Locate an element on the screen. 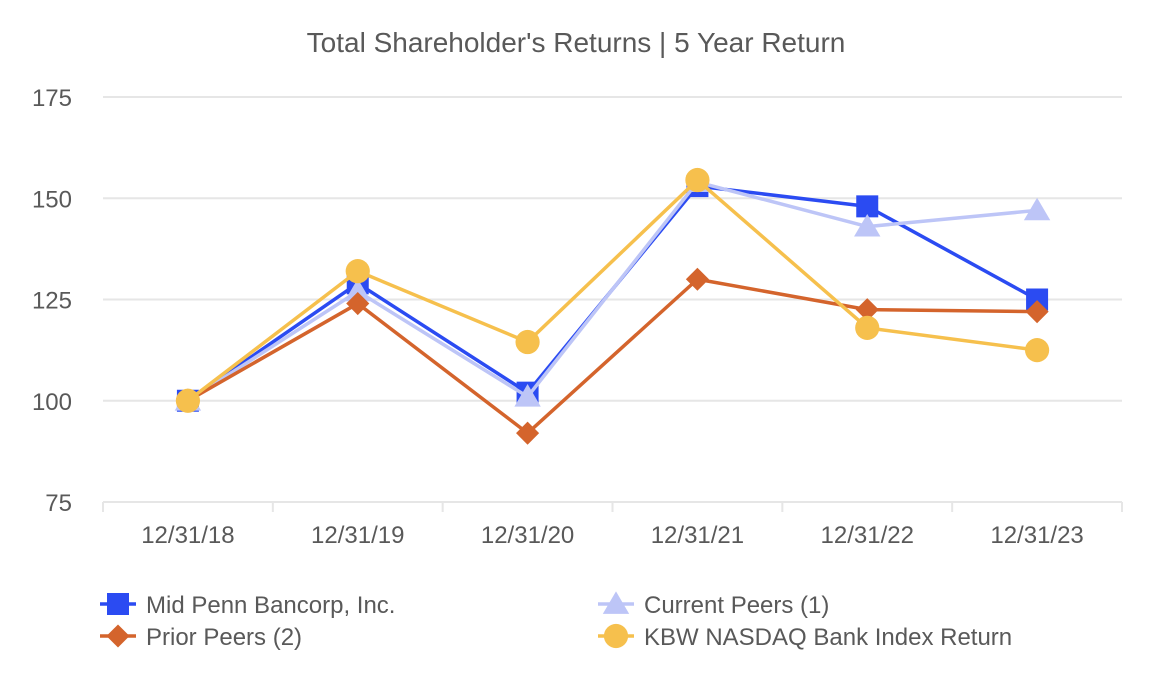  legend-item: Prior Peers (2) is located at coordinates (201, 637).